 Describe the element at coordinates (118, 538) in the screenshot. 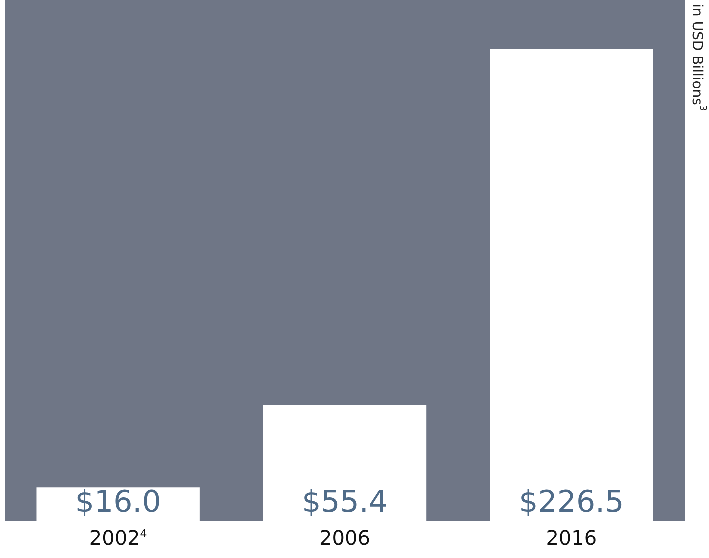

I see `x-tick-label: 2002$^{4}$` at that location.